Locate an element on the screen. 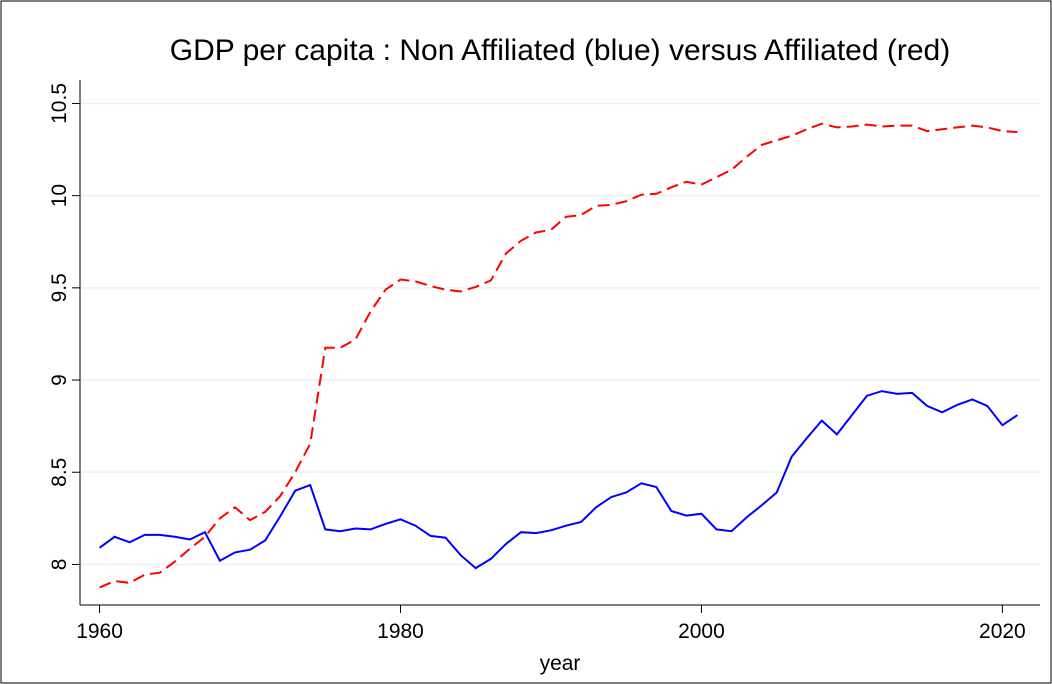  y-tick-label: 10.5 is located at coordinates (59, 103).